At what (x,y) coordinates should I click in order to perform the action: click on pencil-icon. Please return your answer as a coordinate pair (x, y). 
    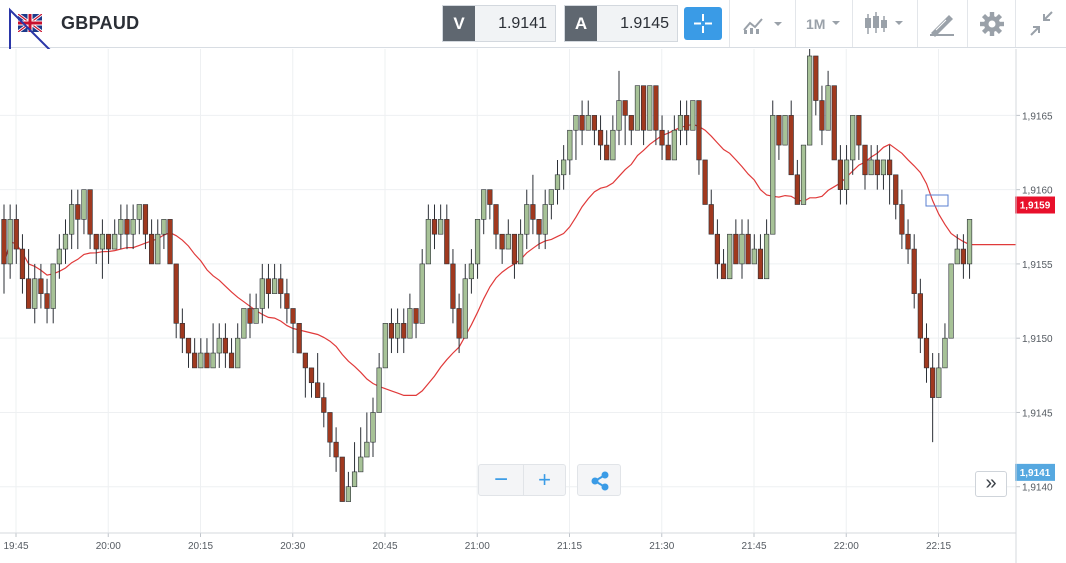
    Looking at the image, I should click on (942, 26).